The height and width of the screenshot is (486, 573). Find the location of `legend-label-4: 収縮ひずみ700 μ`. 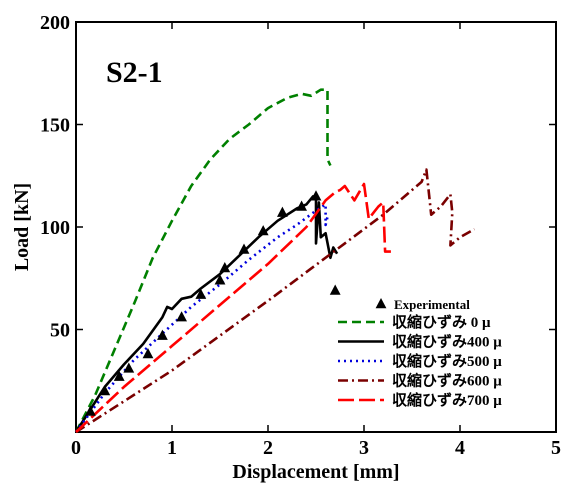

legend-label-4: 収縮ひずみ700 μ is located at coordinates (447, 400).